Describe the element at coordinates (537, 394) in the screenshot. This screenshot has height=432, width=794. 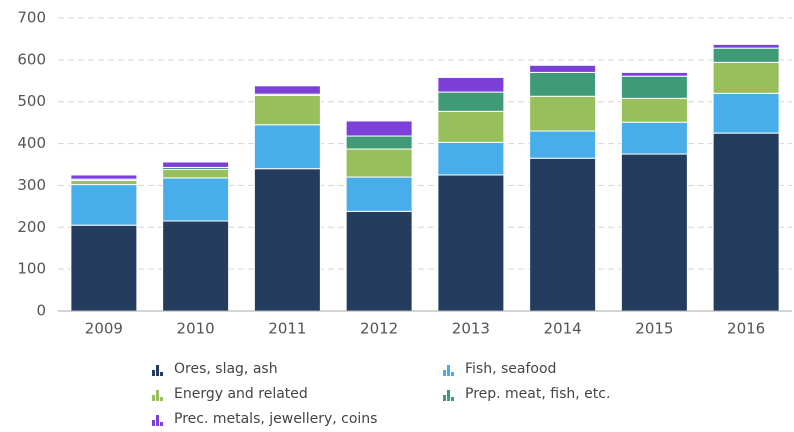
I see `legend-label: Prep. meat, fish, etc.` at that location.